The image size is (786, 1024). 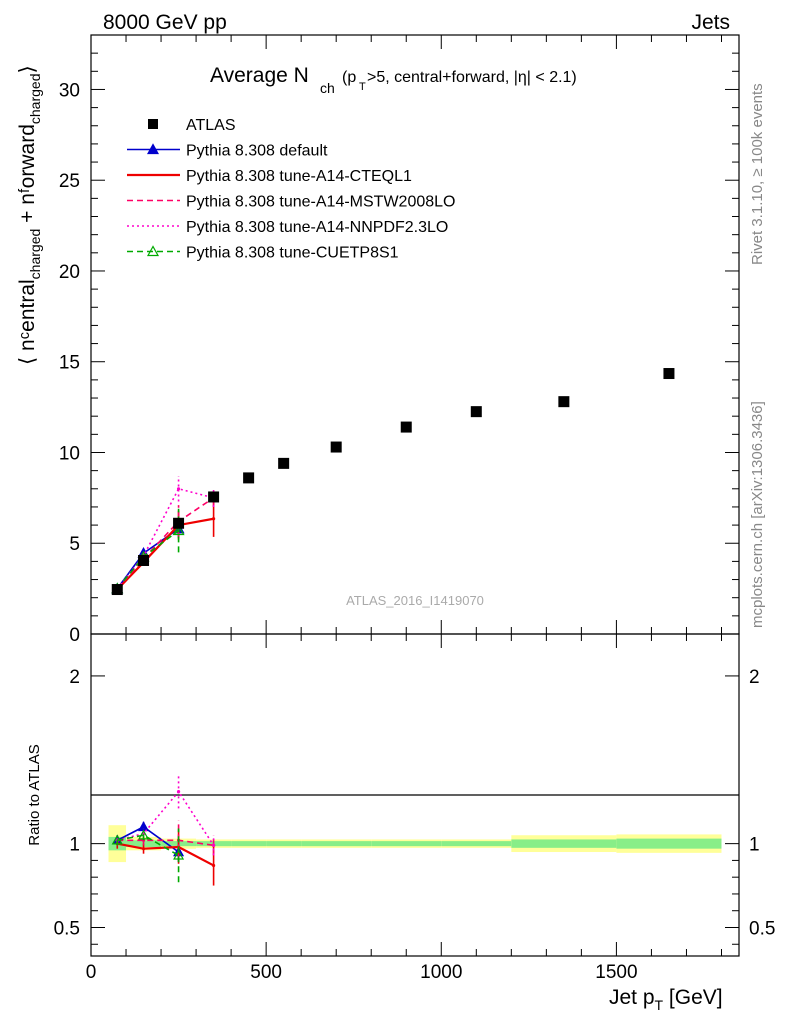 I want to click on ratio-y-tick-label-right: 2, so click(x=754, y=677).